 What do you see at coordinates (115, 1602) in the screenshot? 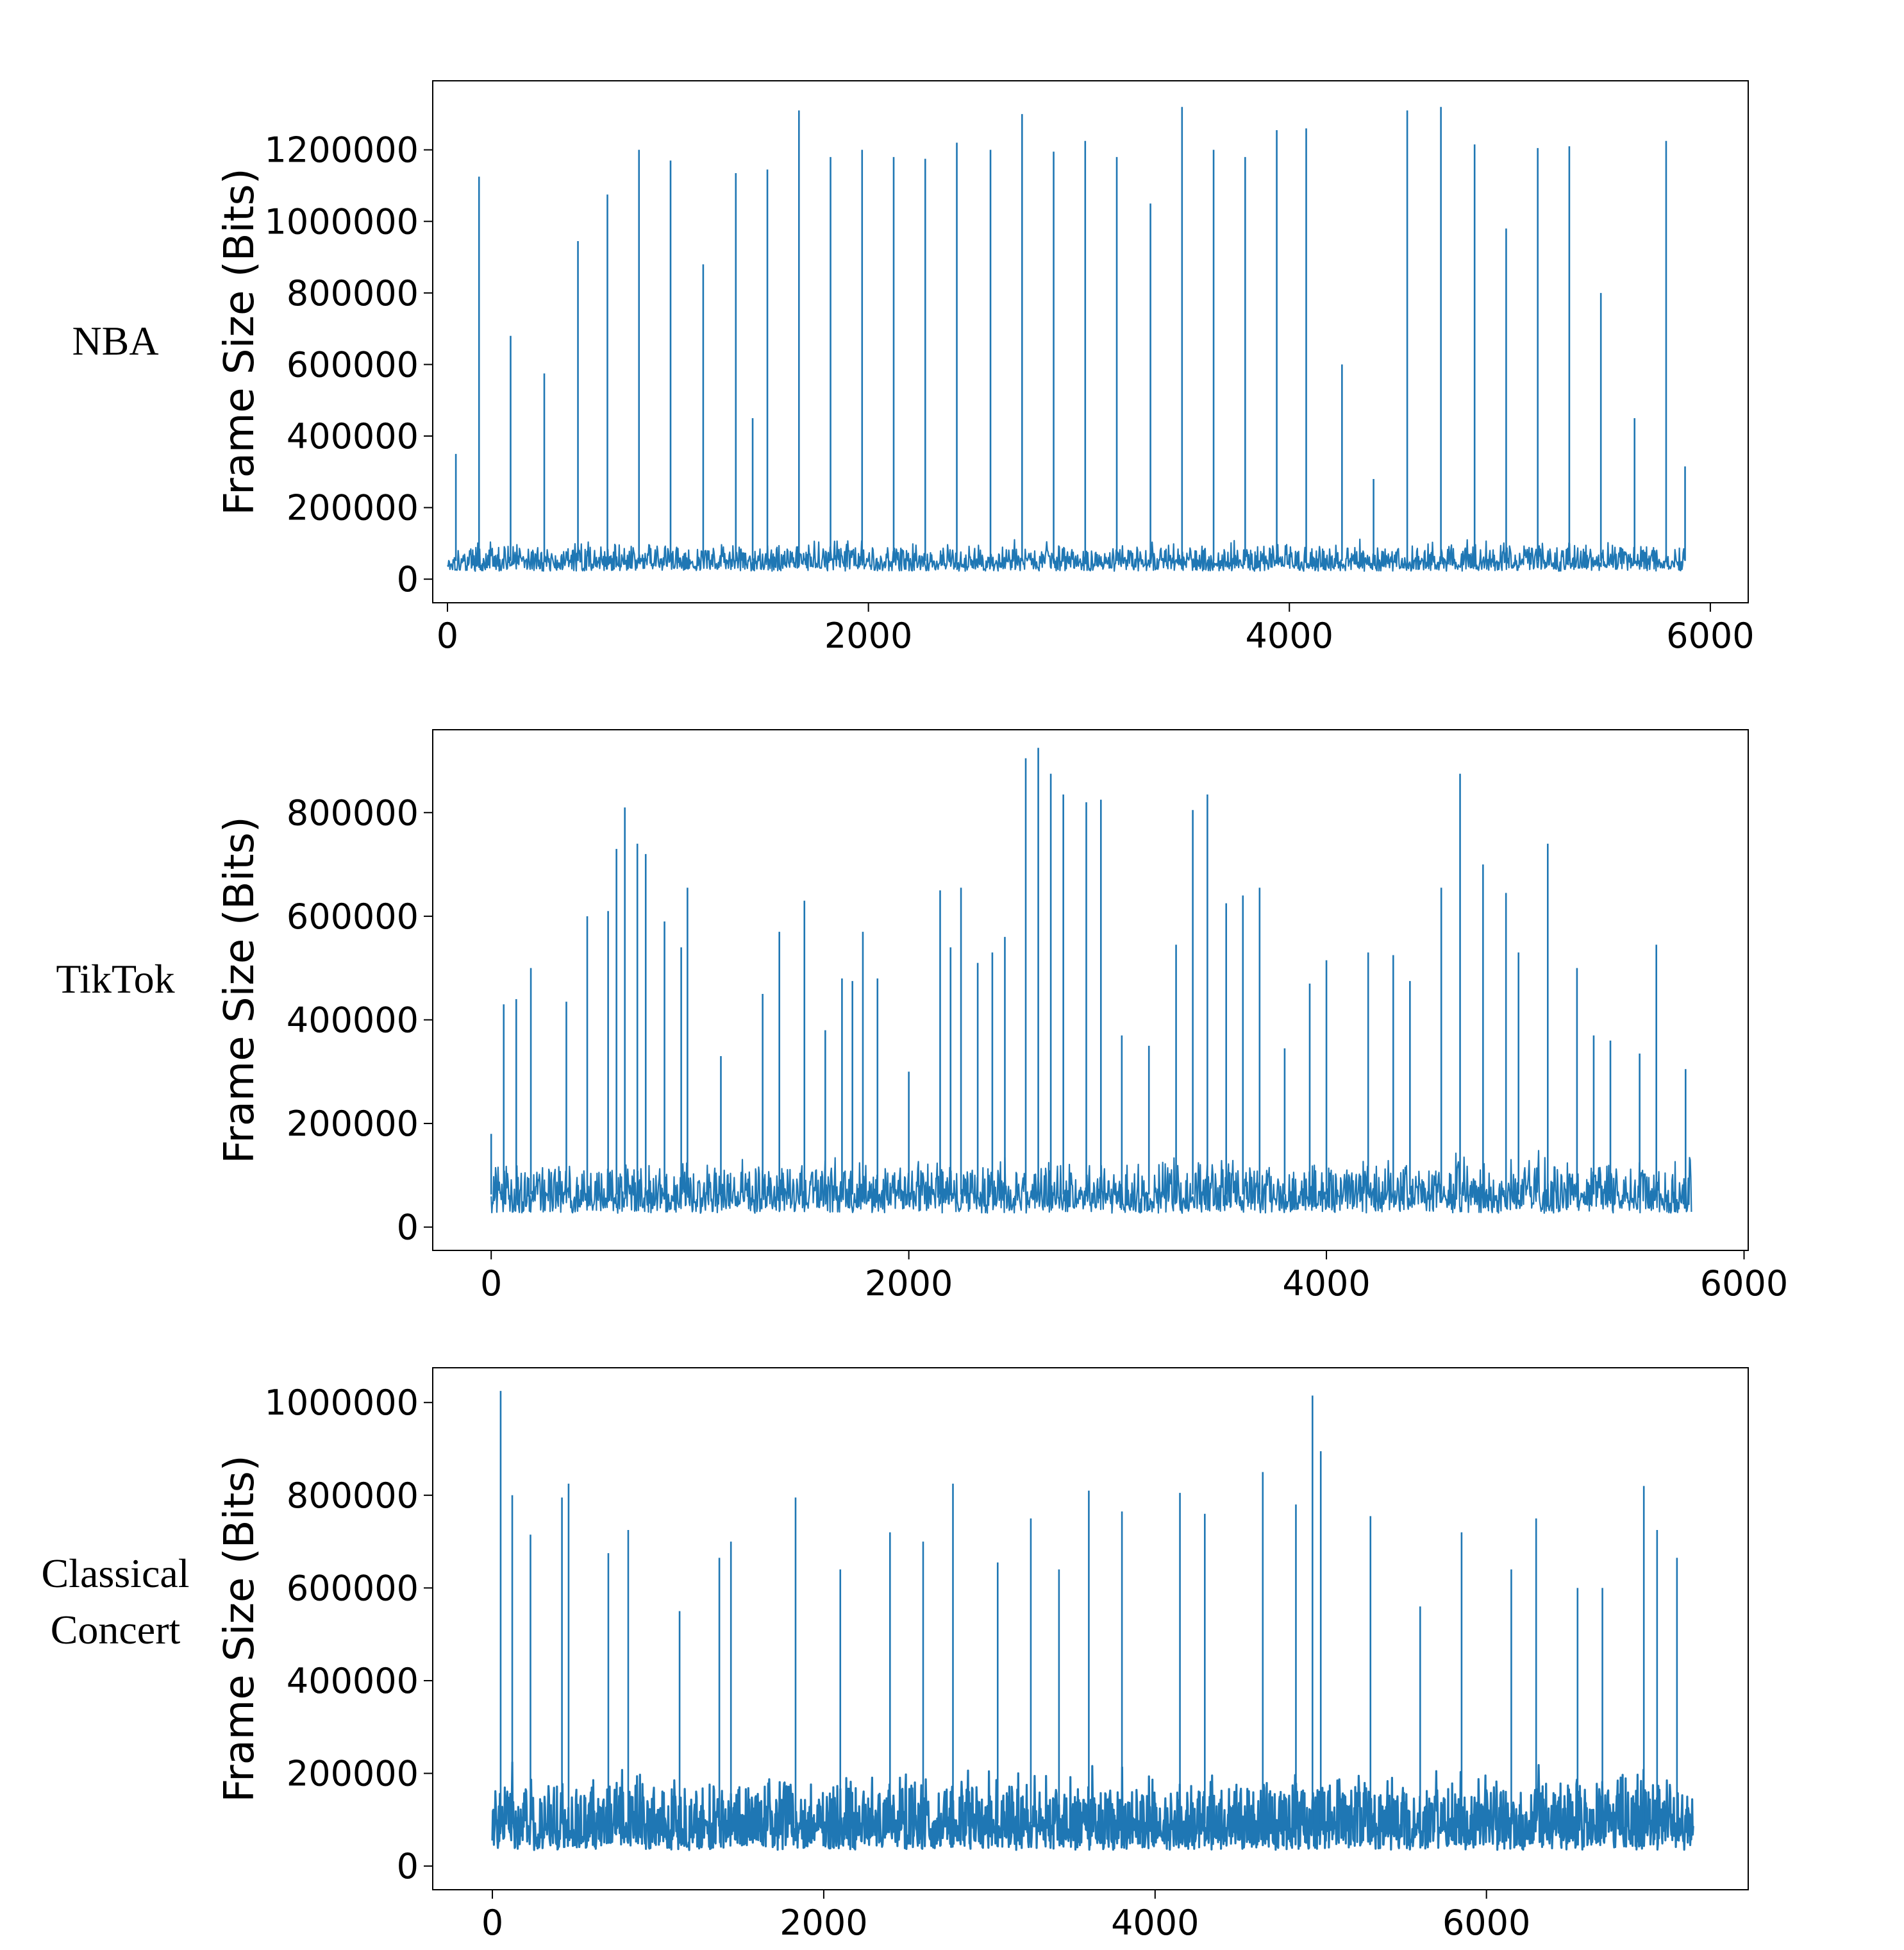
I see `row-label-classical-concert: Classical Concert` at bounding box center [115, 1602].